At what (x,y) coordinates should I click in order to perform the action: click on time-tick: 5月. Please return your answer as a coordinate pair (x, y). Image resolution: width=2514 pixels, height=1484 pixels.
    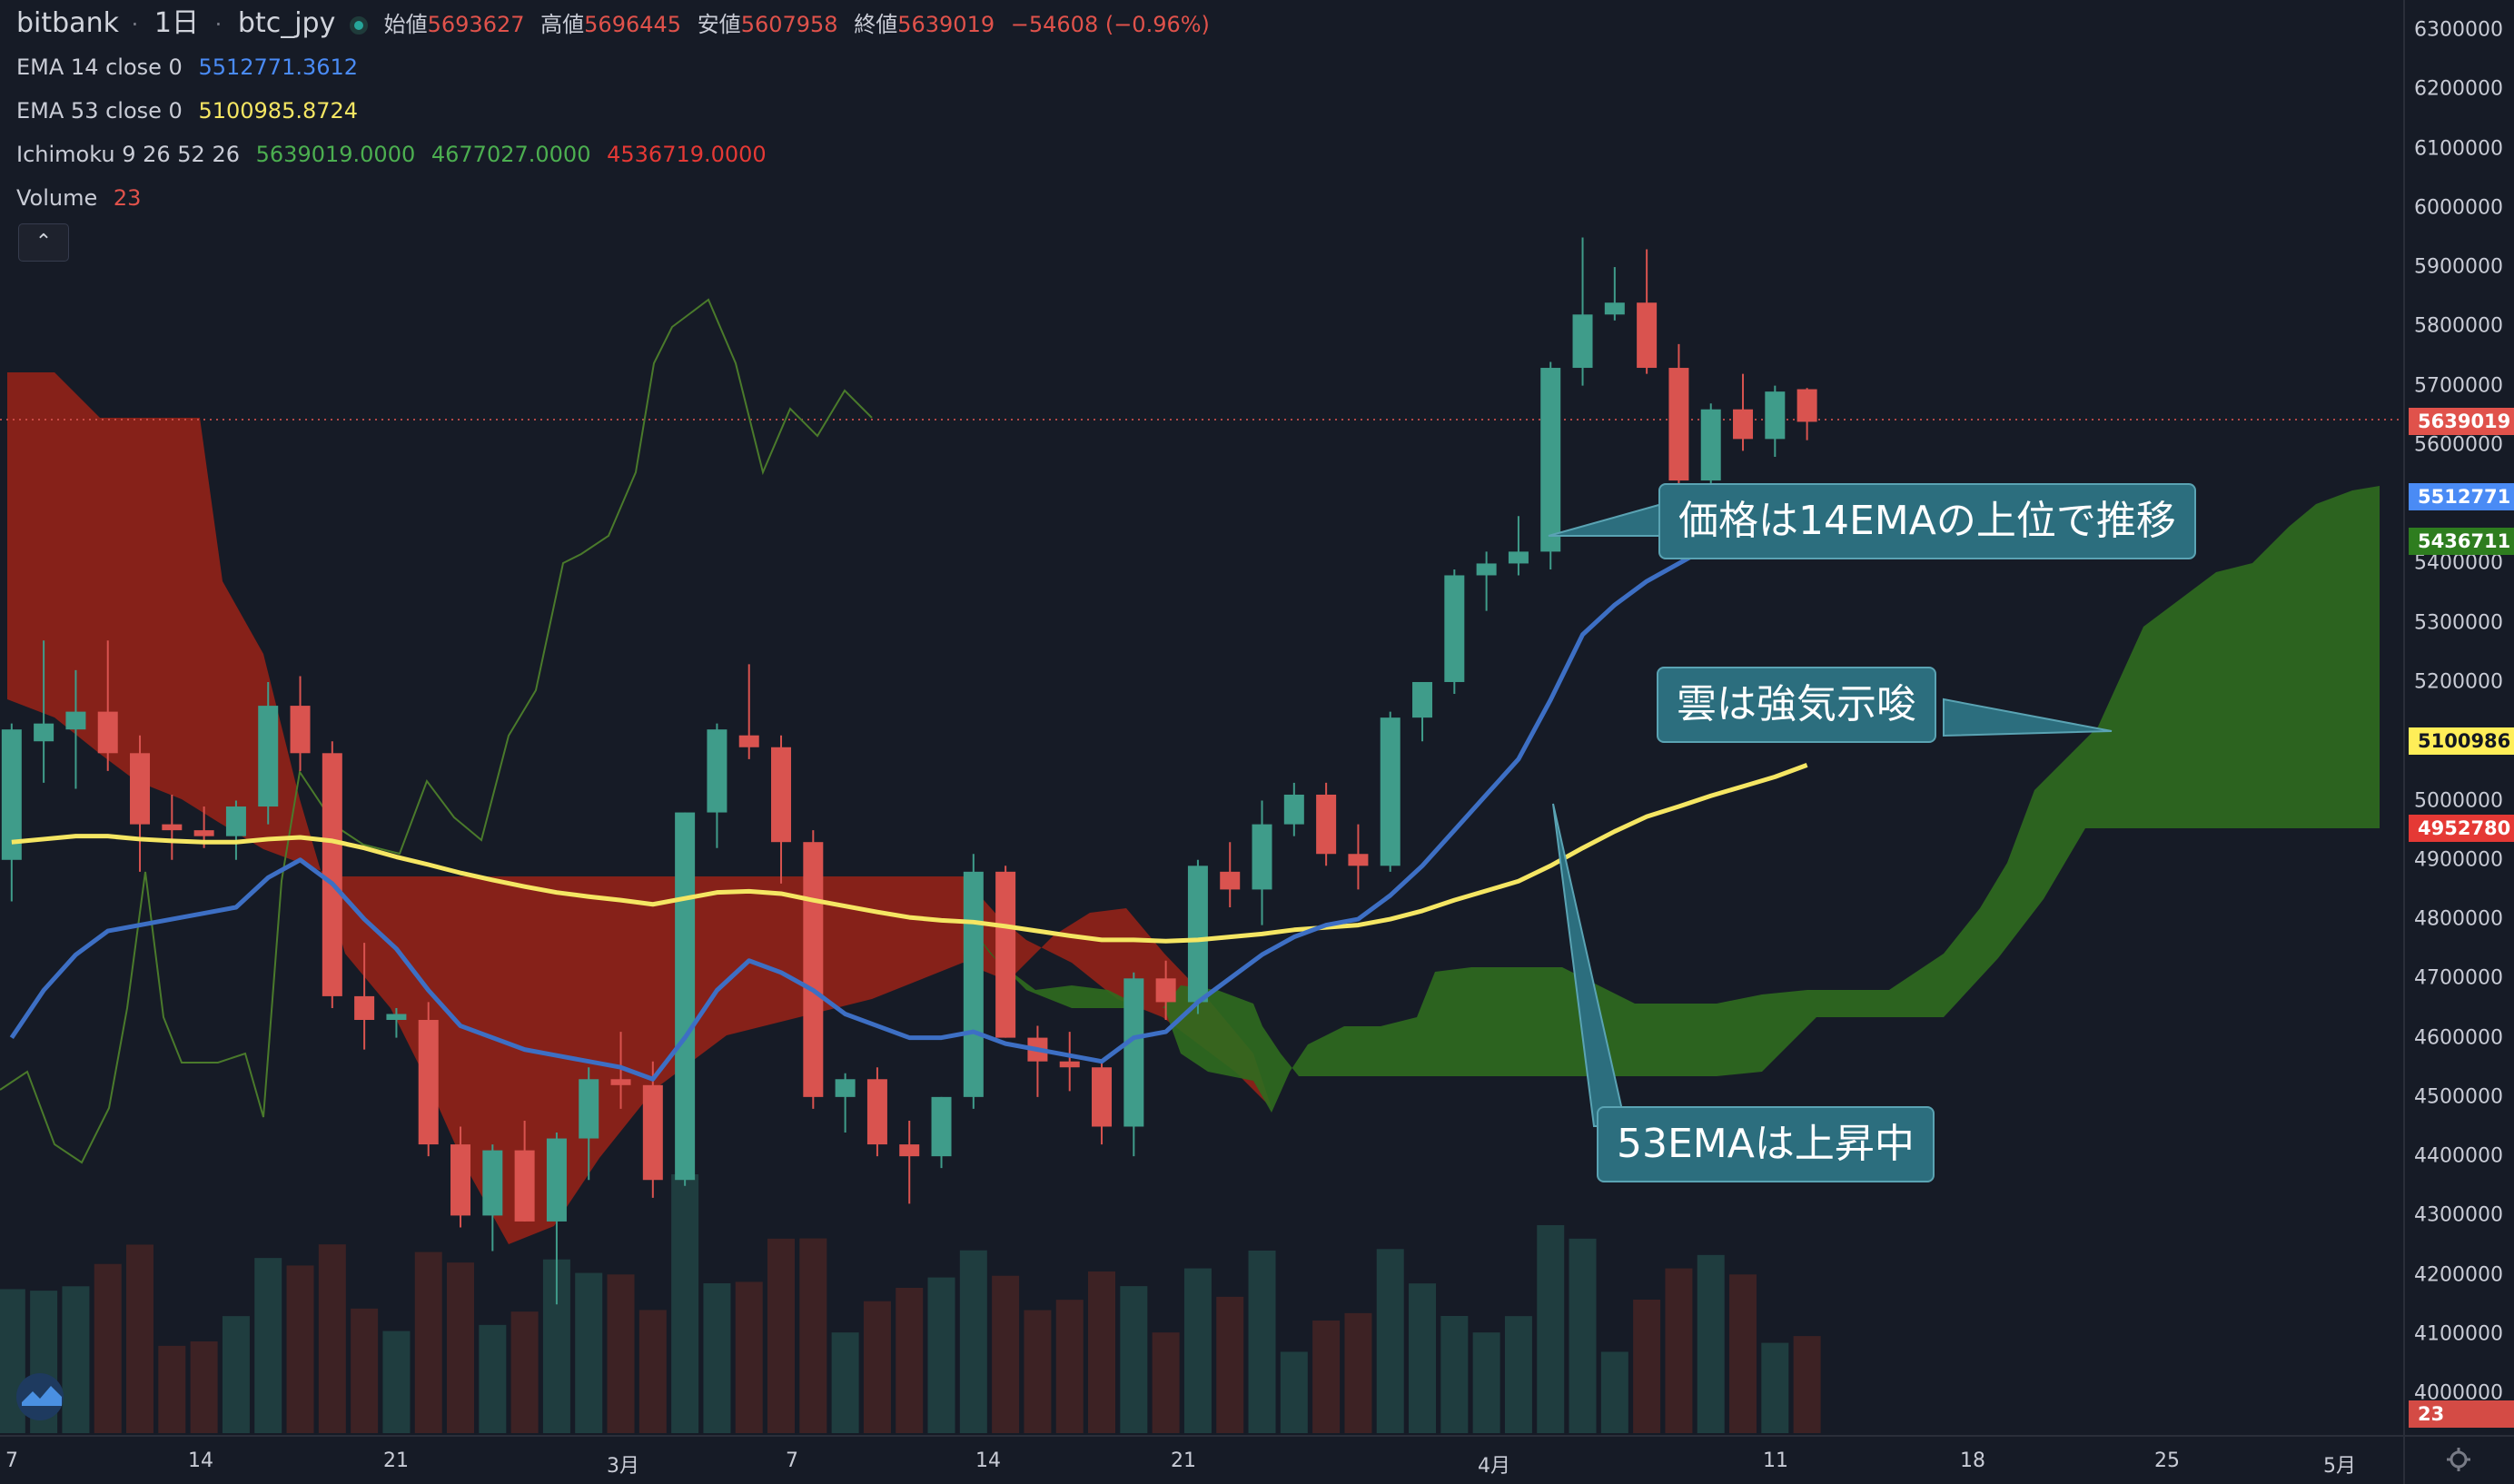
    Looking at the image, I should click on (2339, 1466).